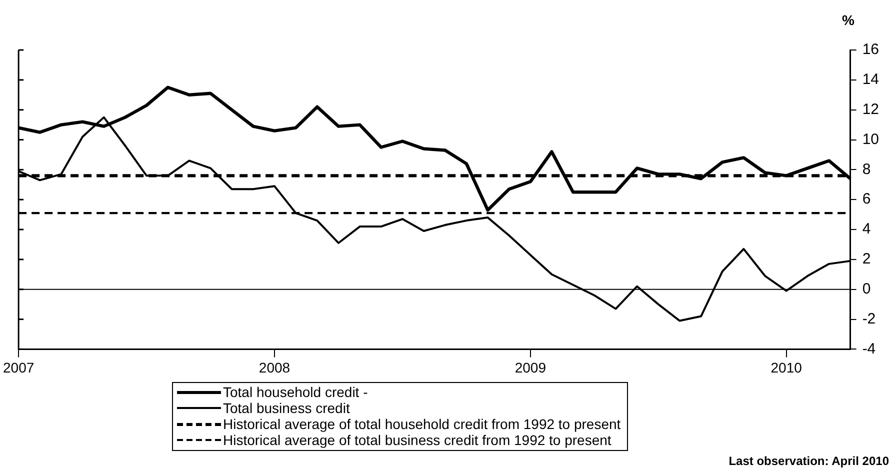 The height and width of the screenshot is (474, 893). What do you see at coordinates (869, 349) in the screenshot?
I see `y-tick-label: -4` at bounding box center [869, 349].